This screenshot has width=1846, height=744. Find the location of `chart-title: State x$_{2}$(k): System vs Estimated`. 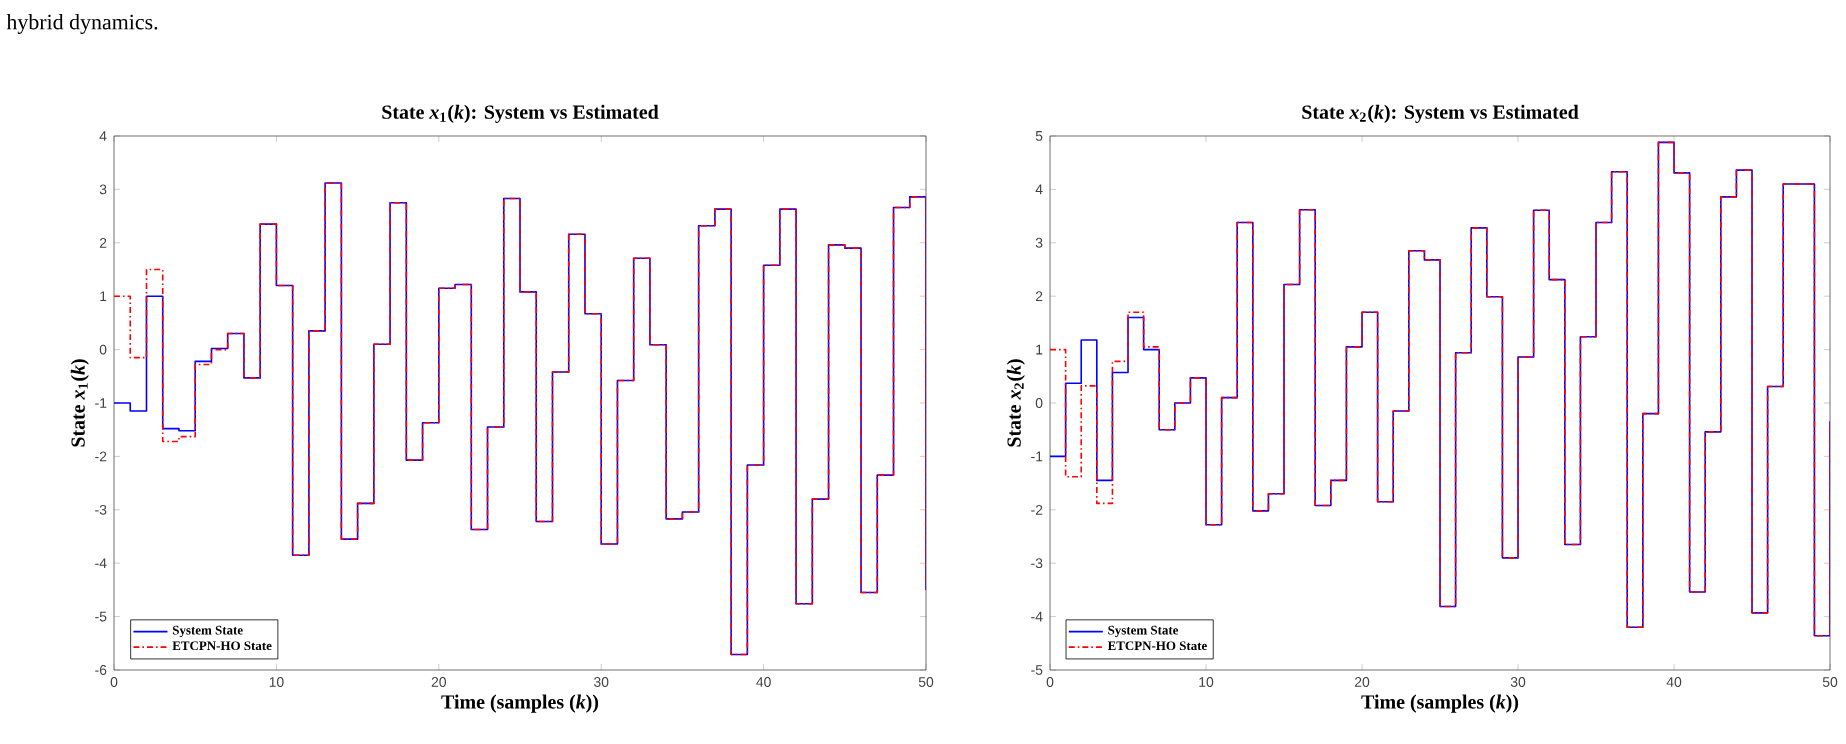

chart-title: State x$_{2}$(k): System vs Estimated is located at coordinates (1440, 113).